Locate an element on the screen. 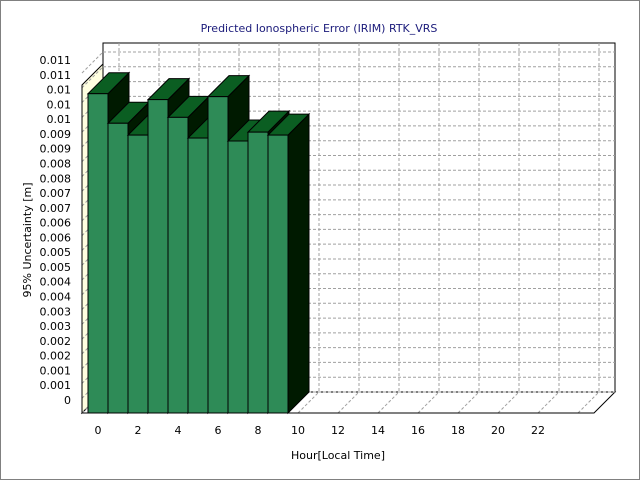  x-tick-label: 20 is located at coordinates (498, 430).